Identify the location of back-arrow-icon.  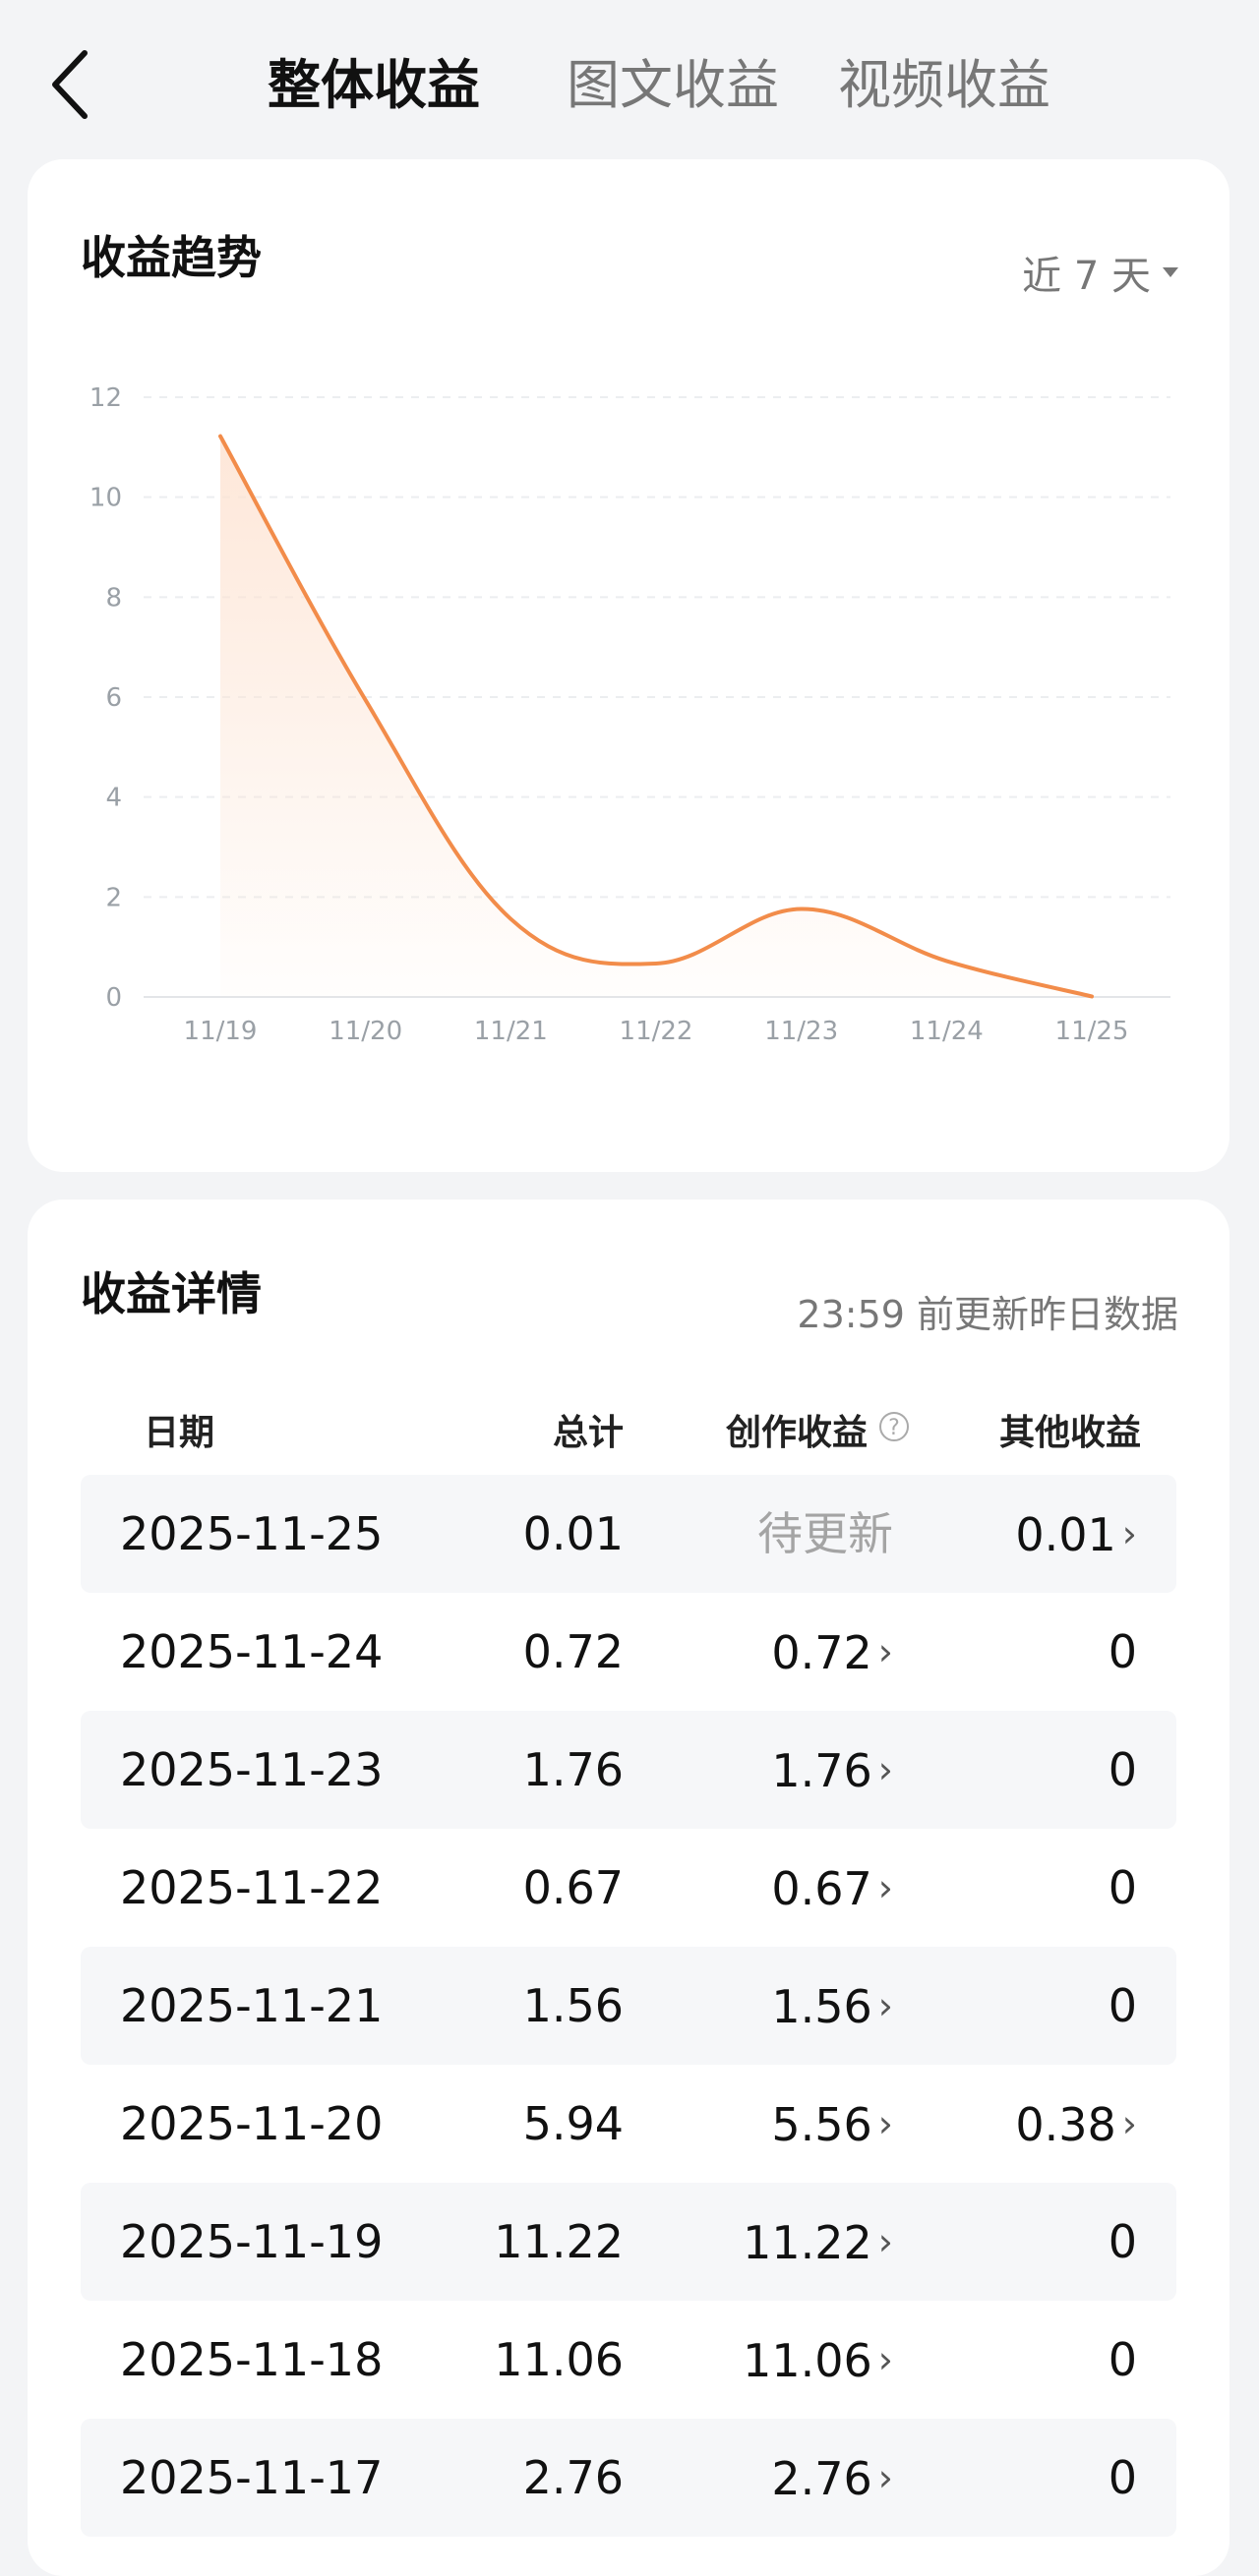
(74, 84).